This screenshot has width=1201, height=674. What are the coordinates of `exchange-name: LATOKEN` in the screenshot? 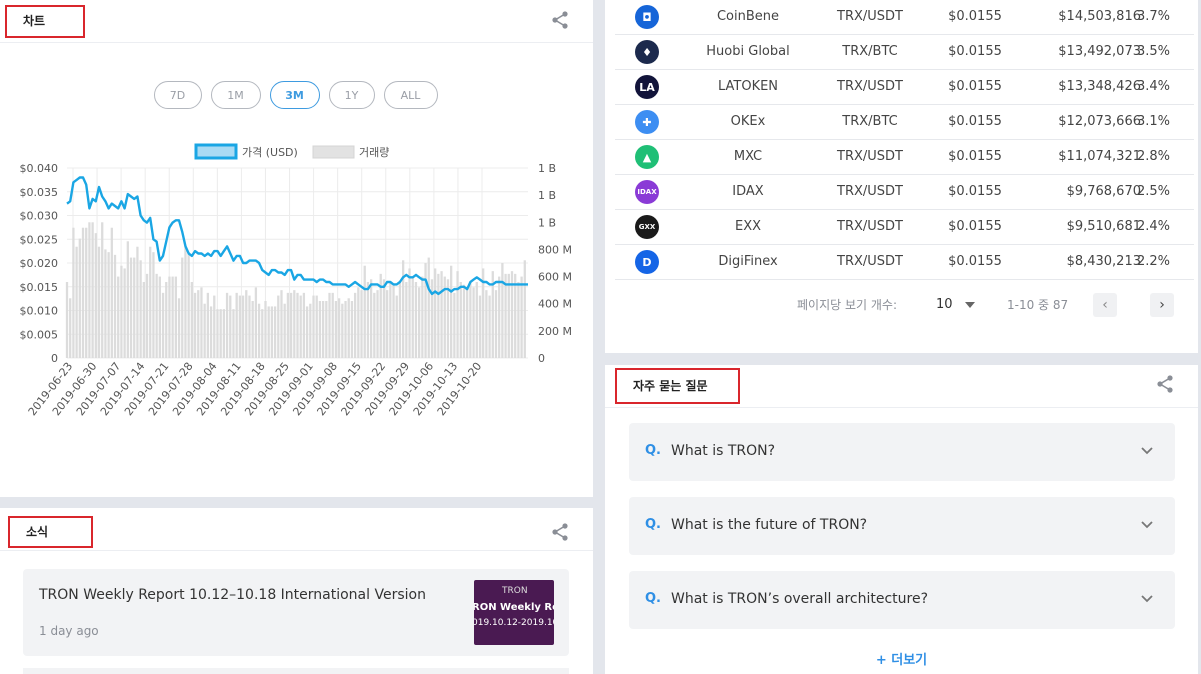 It's located at (748, 86).